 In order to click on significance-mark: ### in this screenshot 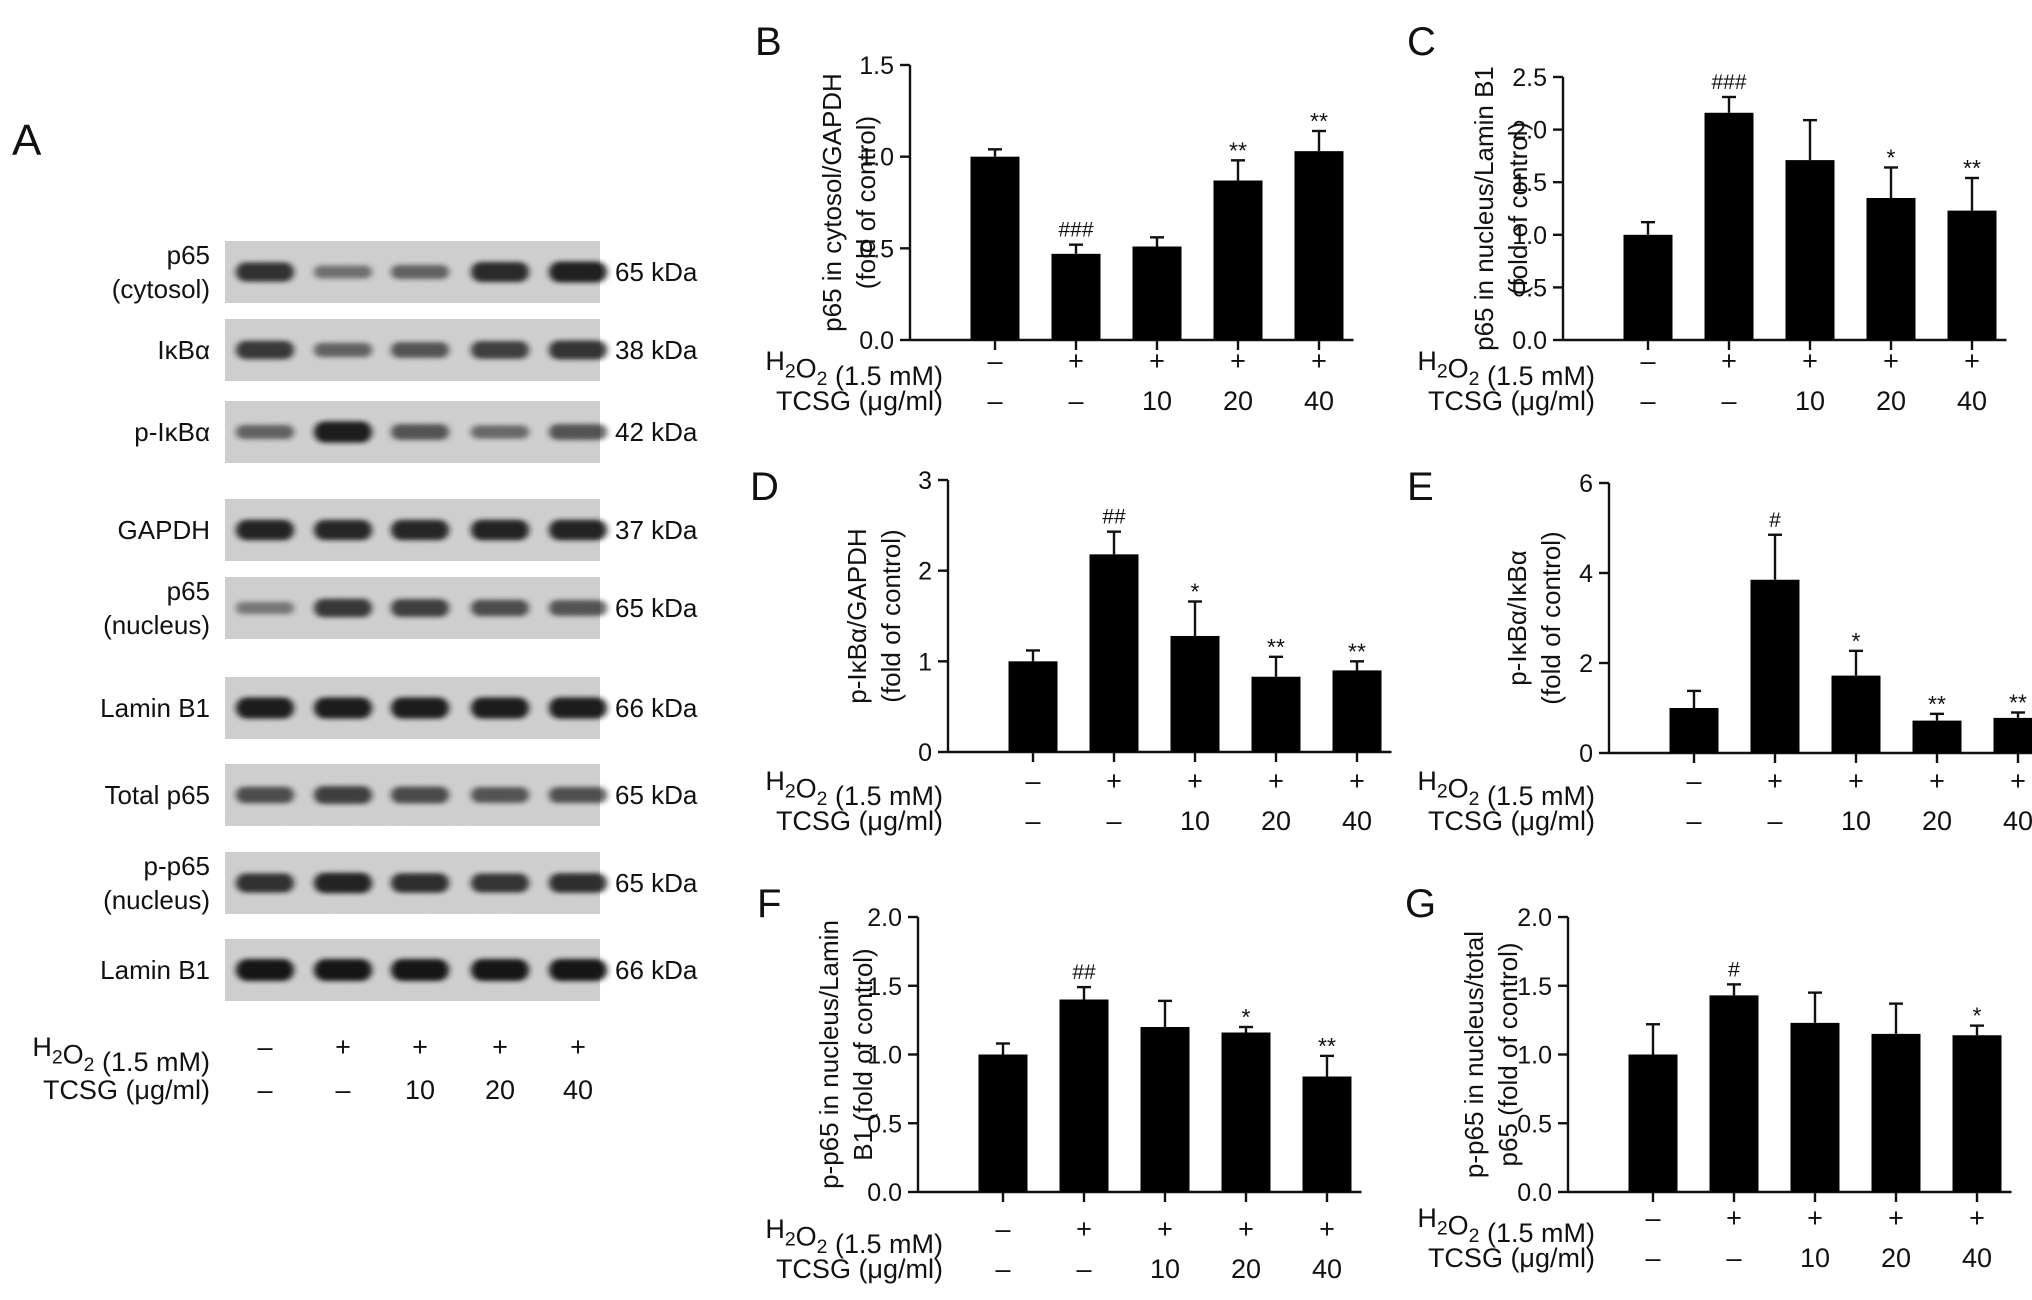, I will do `click(1075, 230)`.